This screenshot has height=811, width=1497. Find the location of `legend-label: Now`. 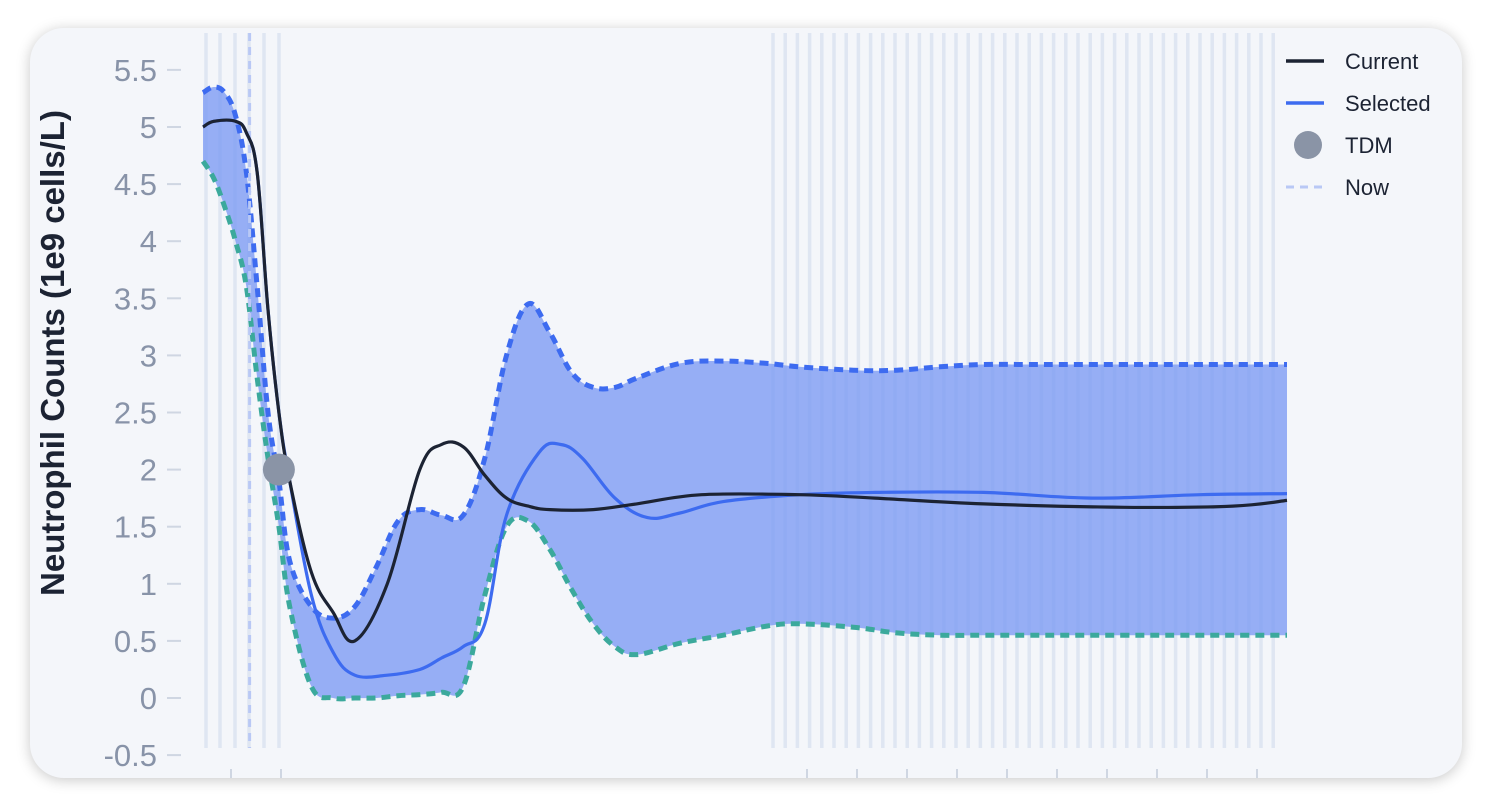

legend-label: Now is located at coordinates (1367, 187).